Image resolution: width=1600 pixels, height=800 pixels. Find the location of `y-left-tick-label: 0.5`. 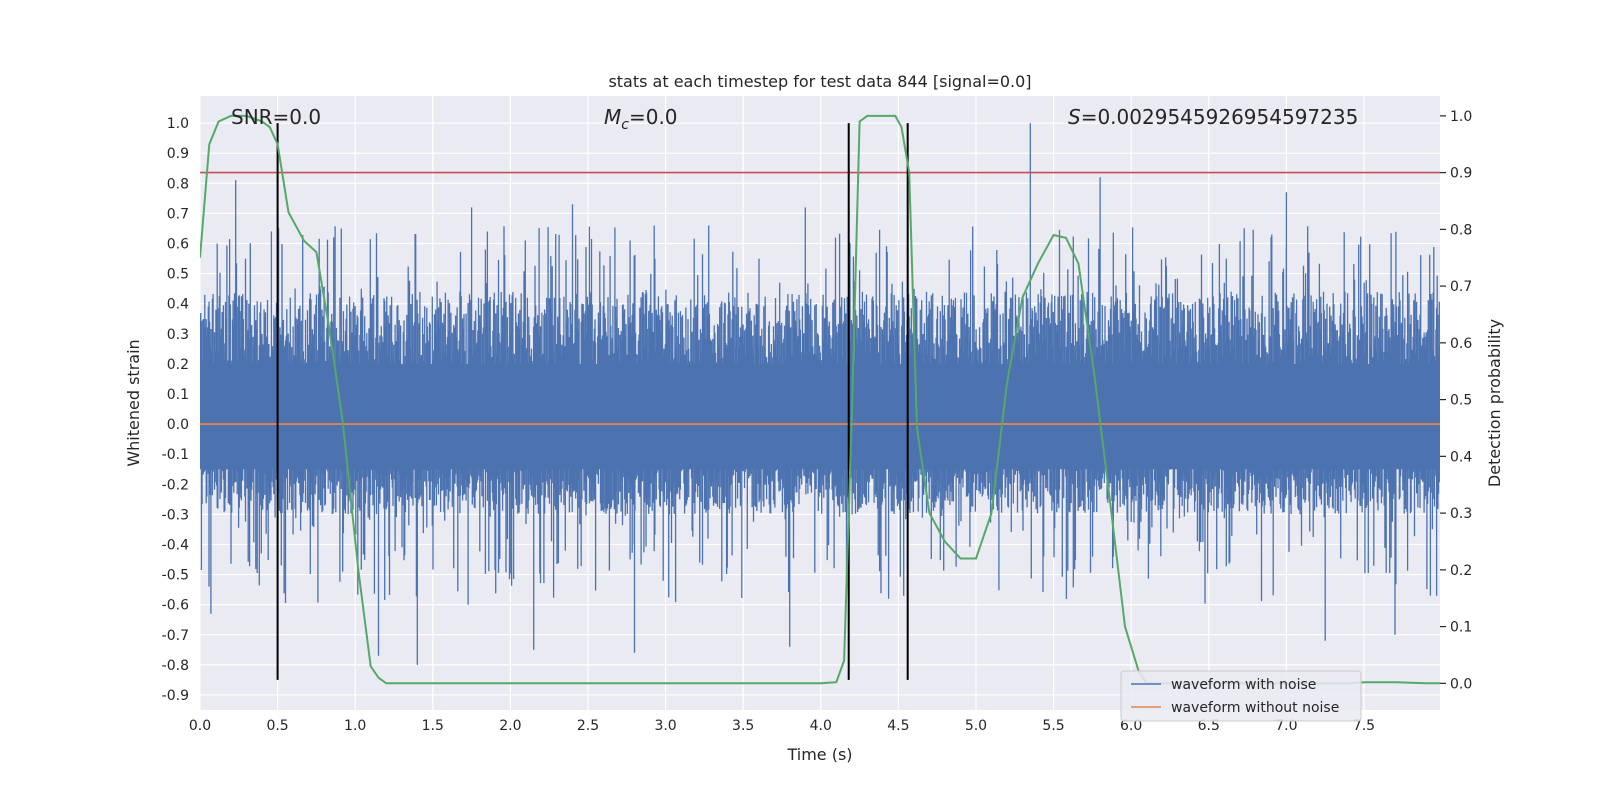

y-left-tick-label: 0.5 is located at coordinates (178, 275).